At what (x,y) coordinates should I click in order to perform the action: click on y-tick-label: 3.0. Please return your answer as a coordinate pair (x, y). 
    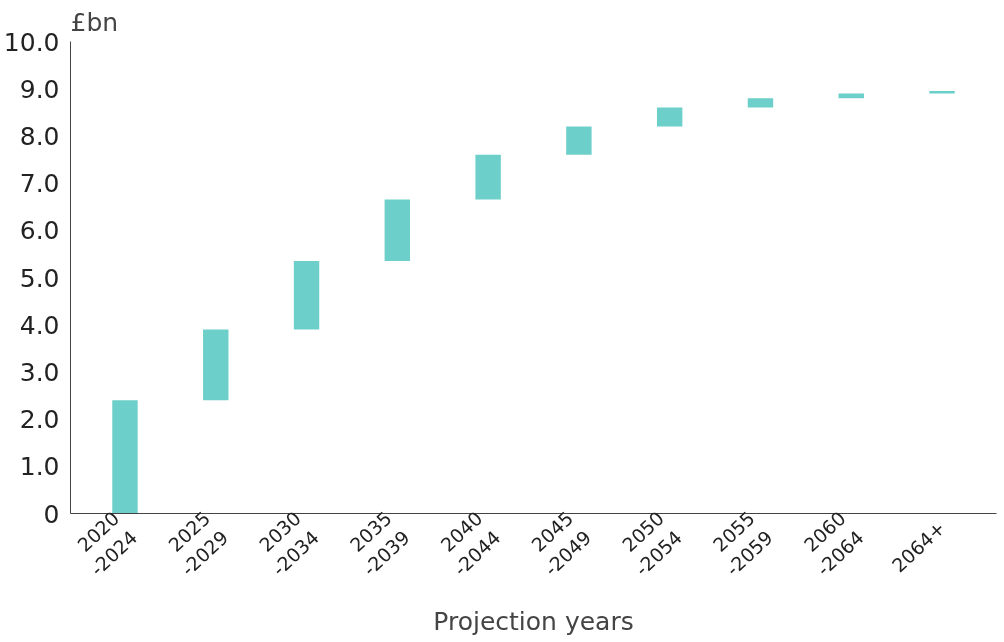
    Looking at the image, I should click on (39, 372).